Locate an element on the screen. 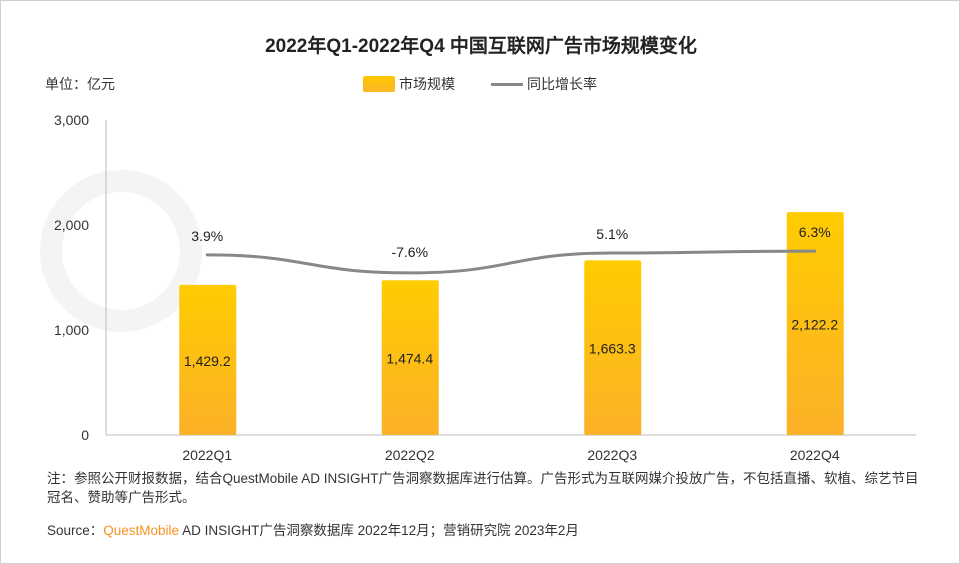 The image size is (960, 564). chart-title: 2022年Q1-2022年Q4 中国互联网广告市场规模变化 is located at coordinates (481, 46).